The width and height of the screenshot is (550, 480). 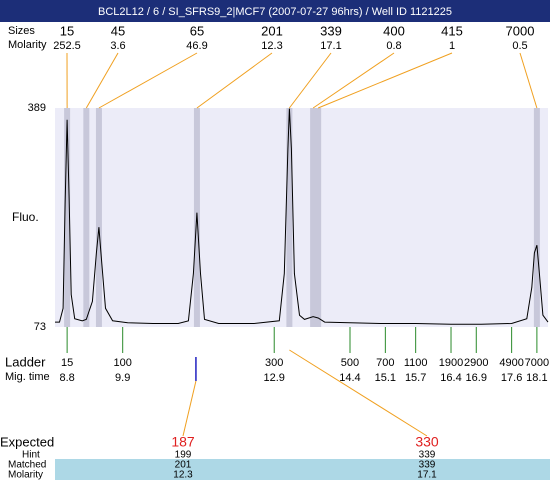 I want to click on matched-value: 201, so click(x=183, y=465).